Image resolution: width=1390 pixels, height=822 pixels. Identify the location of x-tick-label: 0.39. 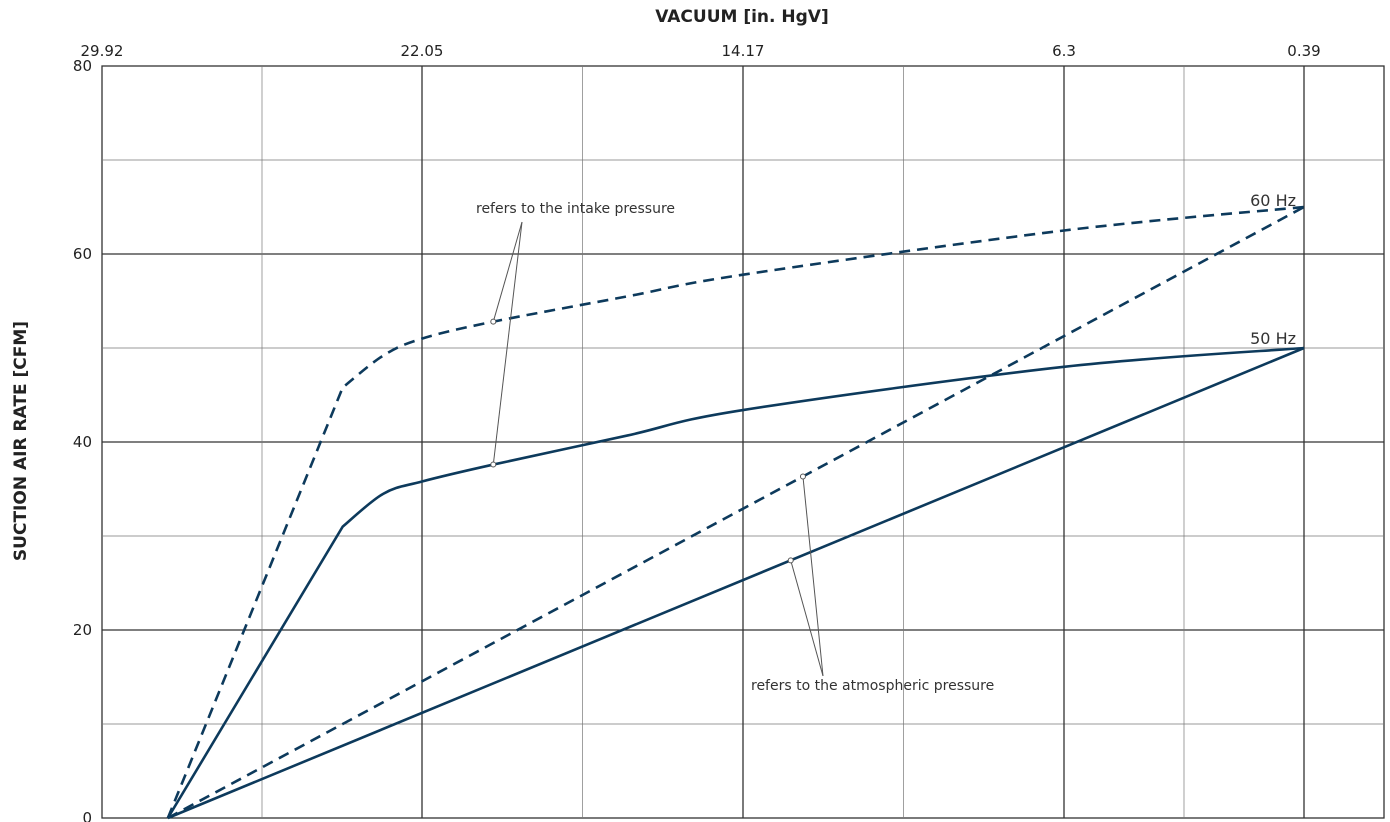
(1303, 51).